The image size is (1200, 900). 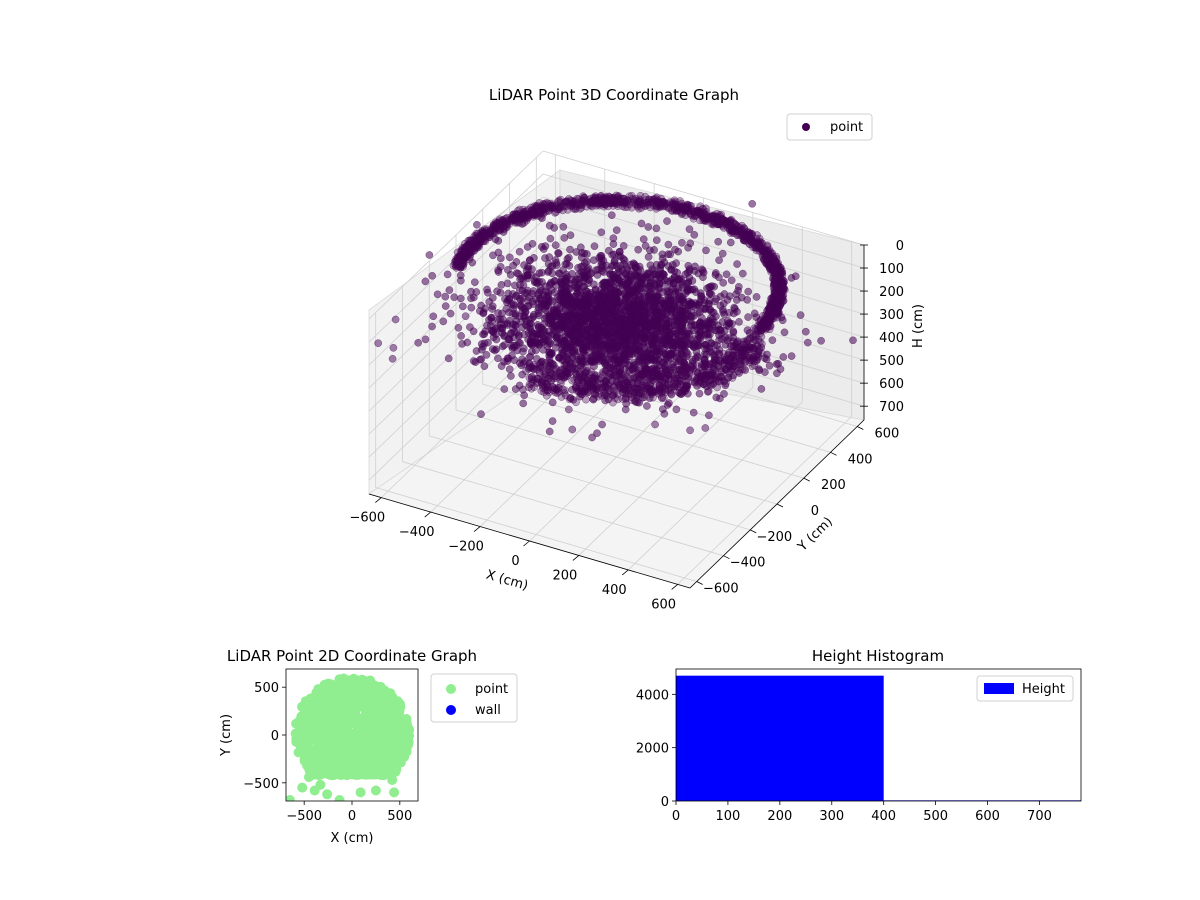 I want to click on h-tick-label-3d: 0, so click(x=900, y=246).